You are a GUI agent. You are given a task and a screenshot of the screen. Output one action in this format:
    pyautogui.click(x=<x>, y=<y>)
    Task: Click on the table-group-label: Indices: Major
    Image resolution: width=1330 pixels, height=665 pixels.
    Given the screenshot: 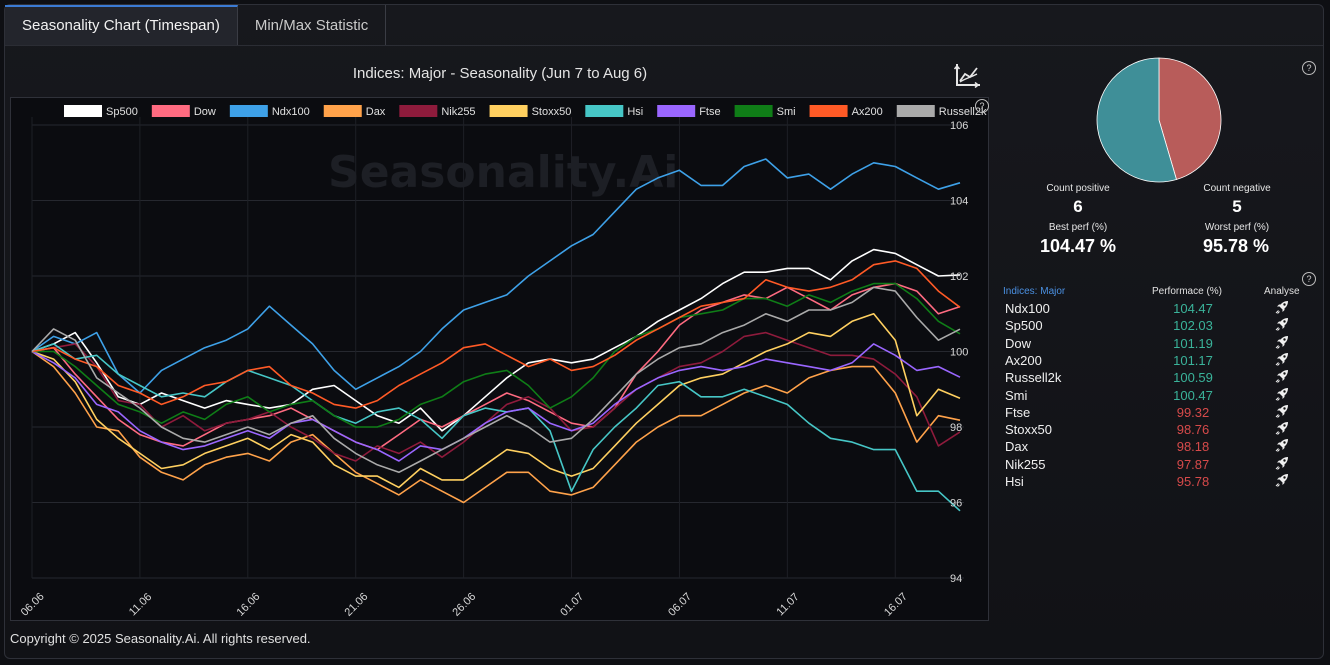 What is the action you would take?
    pyautogui.click(x=1034, y=291)
    